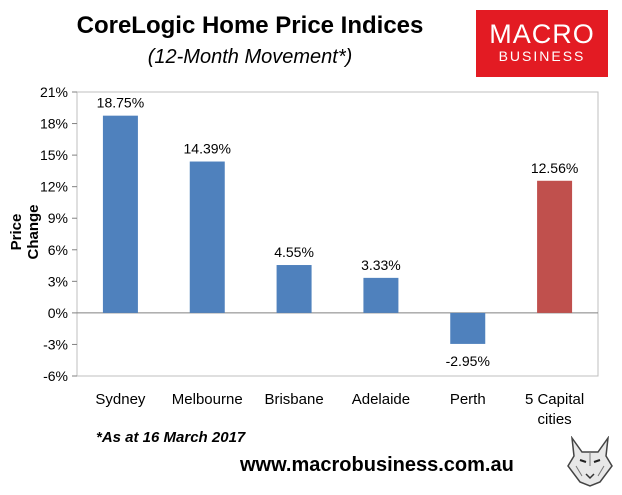  What do you see at coordinates (55, 376) in the screenshot?
I see `y-tick-label: -6%` at bounding box center [55, 376].